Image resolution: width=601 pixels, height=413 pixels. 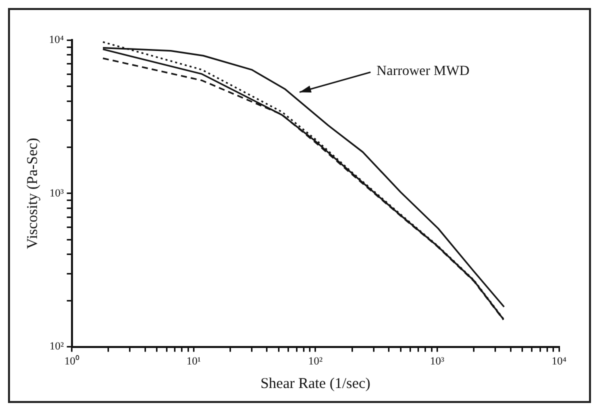 What do you see at coordinates (315, 384) in the screenshot?
I see `x-axis-title: Shear Rate (1/sec)` at bounding box center [315, 384].